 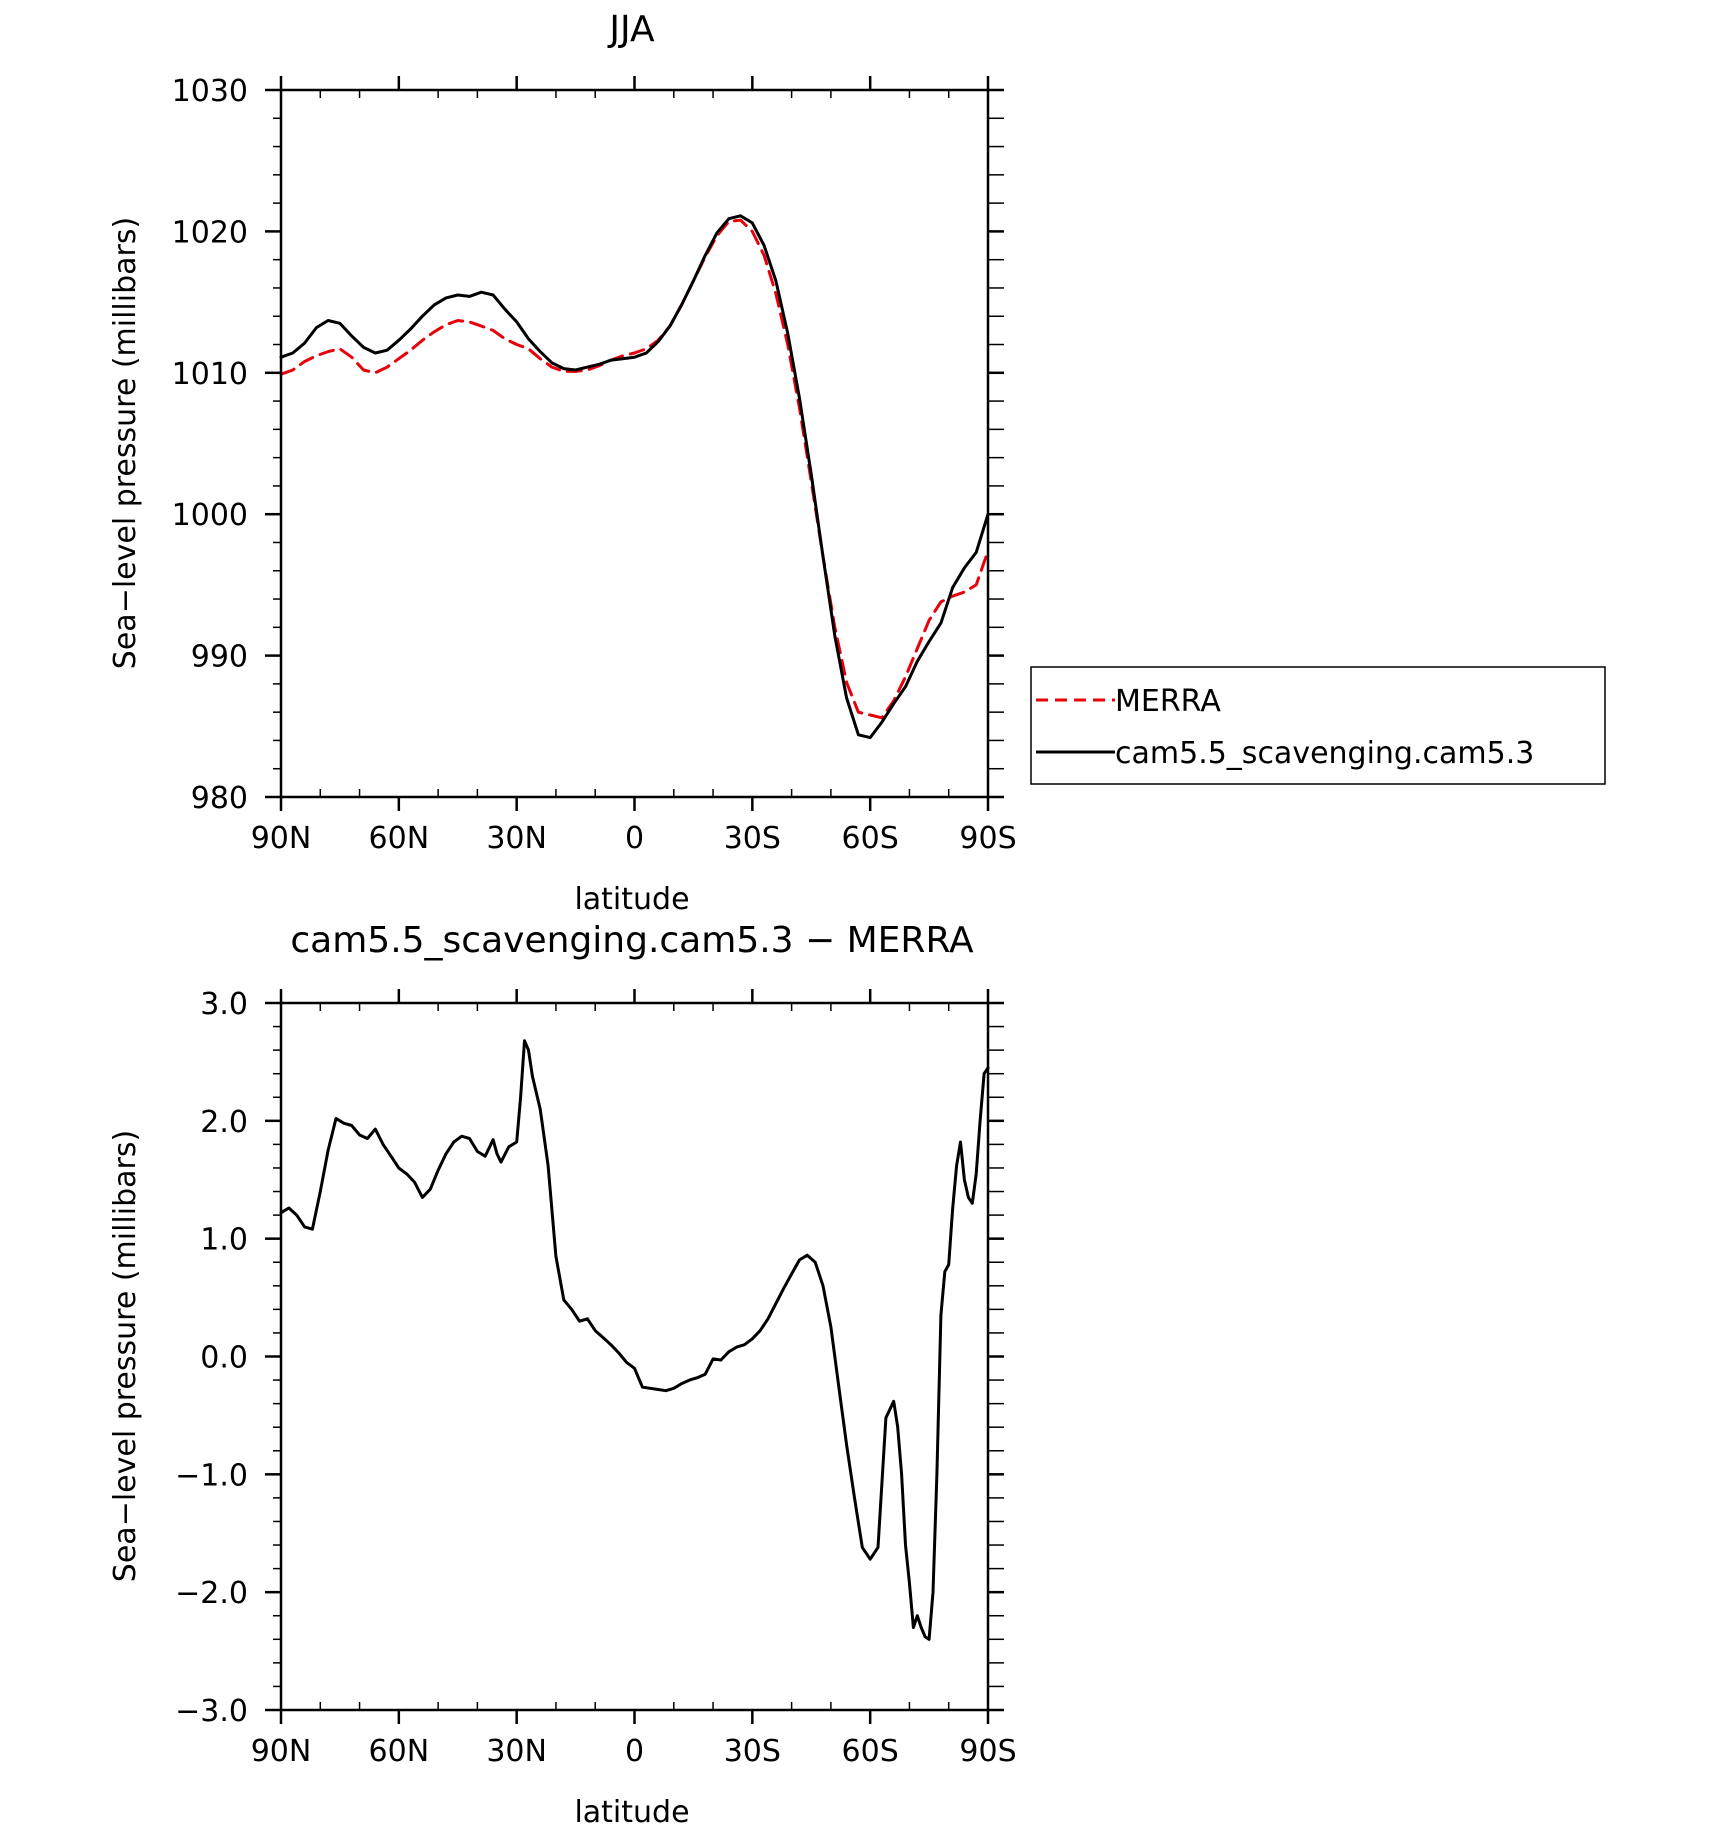 I want to click on top-x-tick-label: 0, so click(x=634, y=838).